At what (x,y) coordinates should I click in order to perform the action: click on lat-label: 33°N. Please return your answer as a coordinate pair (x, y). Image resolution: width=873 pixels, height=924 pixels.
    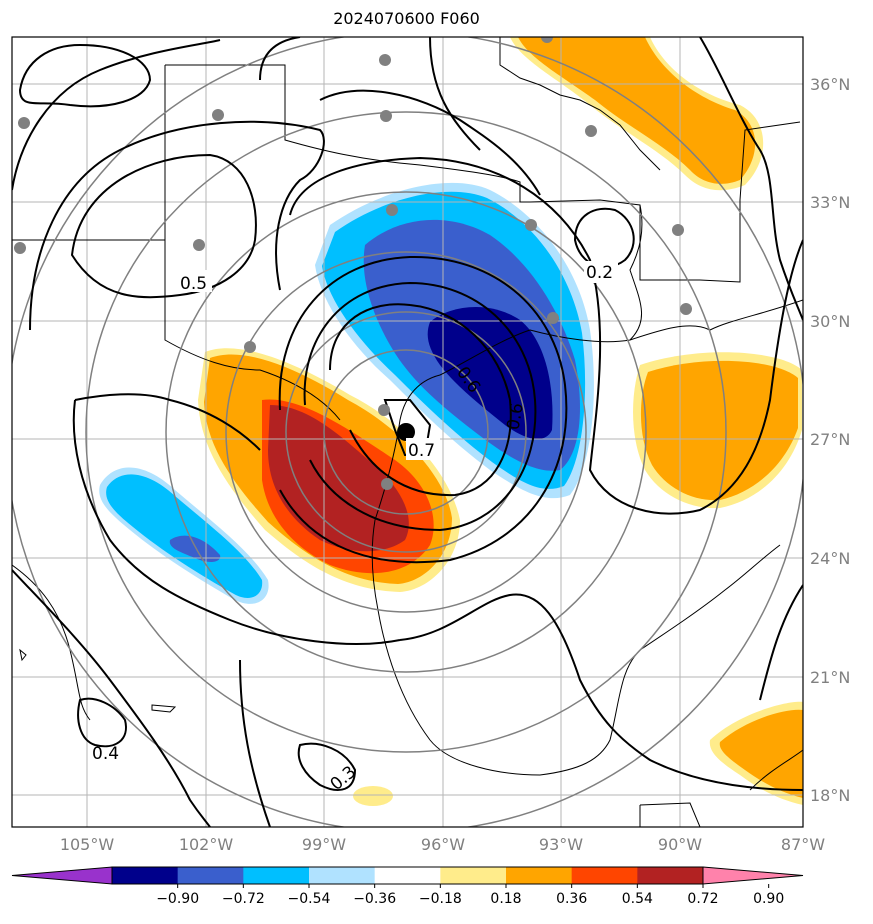
    Looking at the image, I should click on (830, 202).